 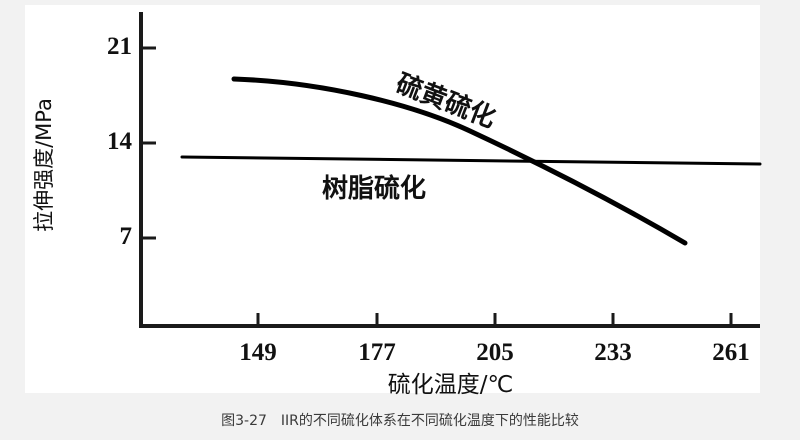 I want to click on x-axis-title: 硫化温度/℃, so click(x=450, y=385).